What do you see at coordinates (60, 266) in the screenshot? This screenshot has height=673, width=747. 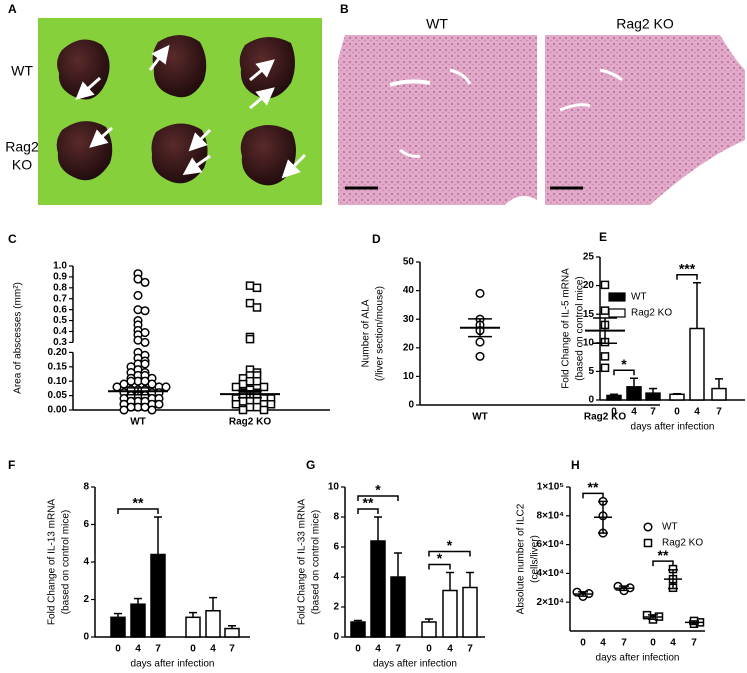 I see `y-tick-label: 1.0` at bounding box center [60, 266].